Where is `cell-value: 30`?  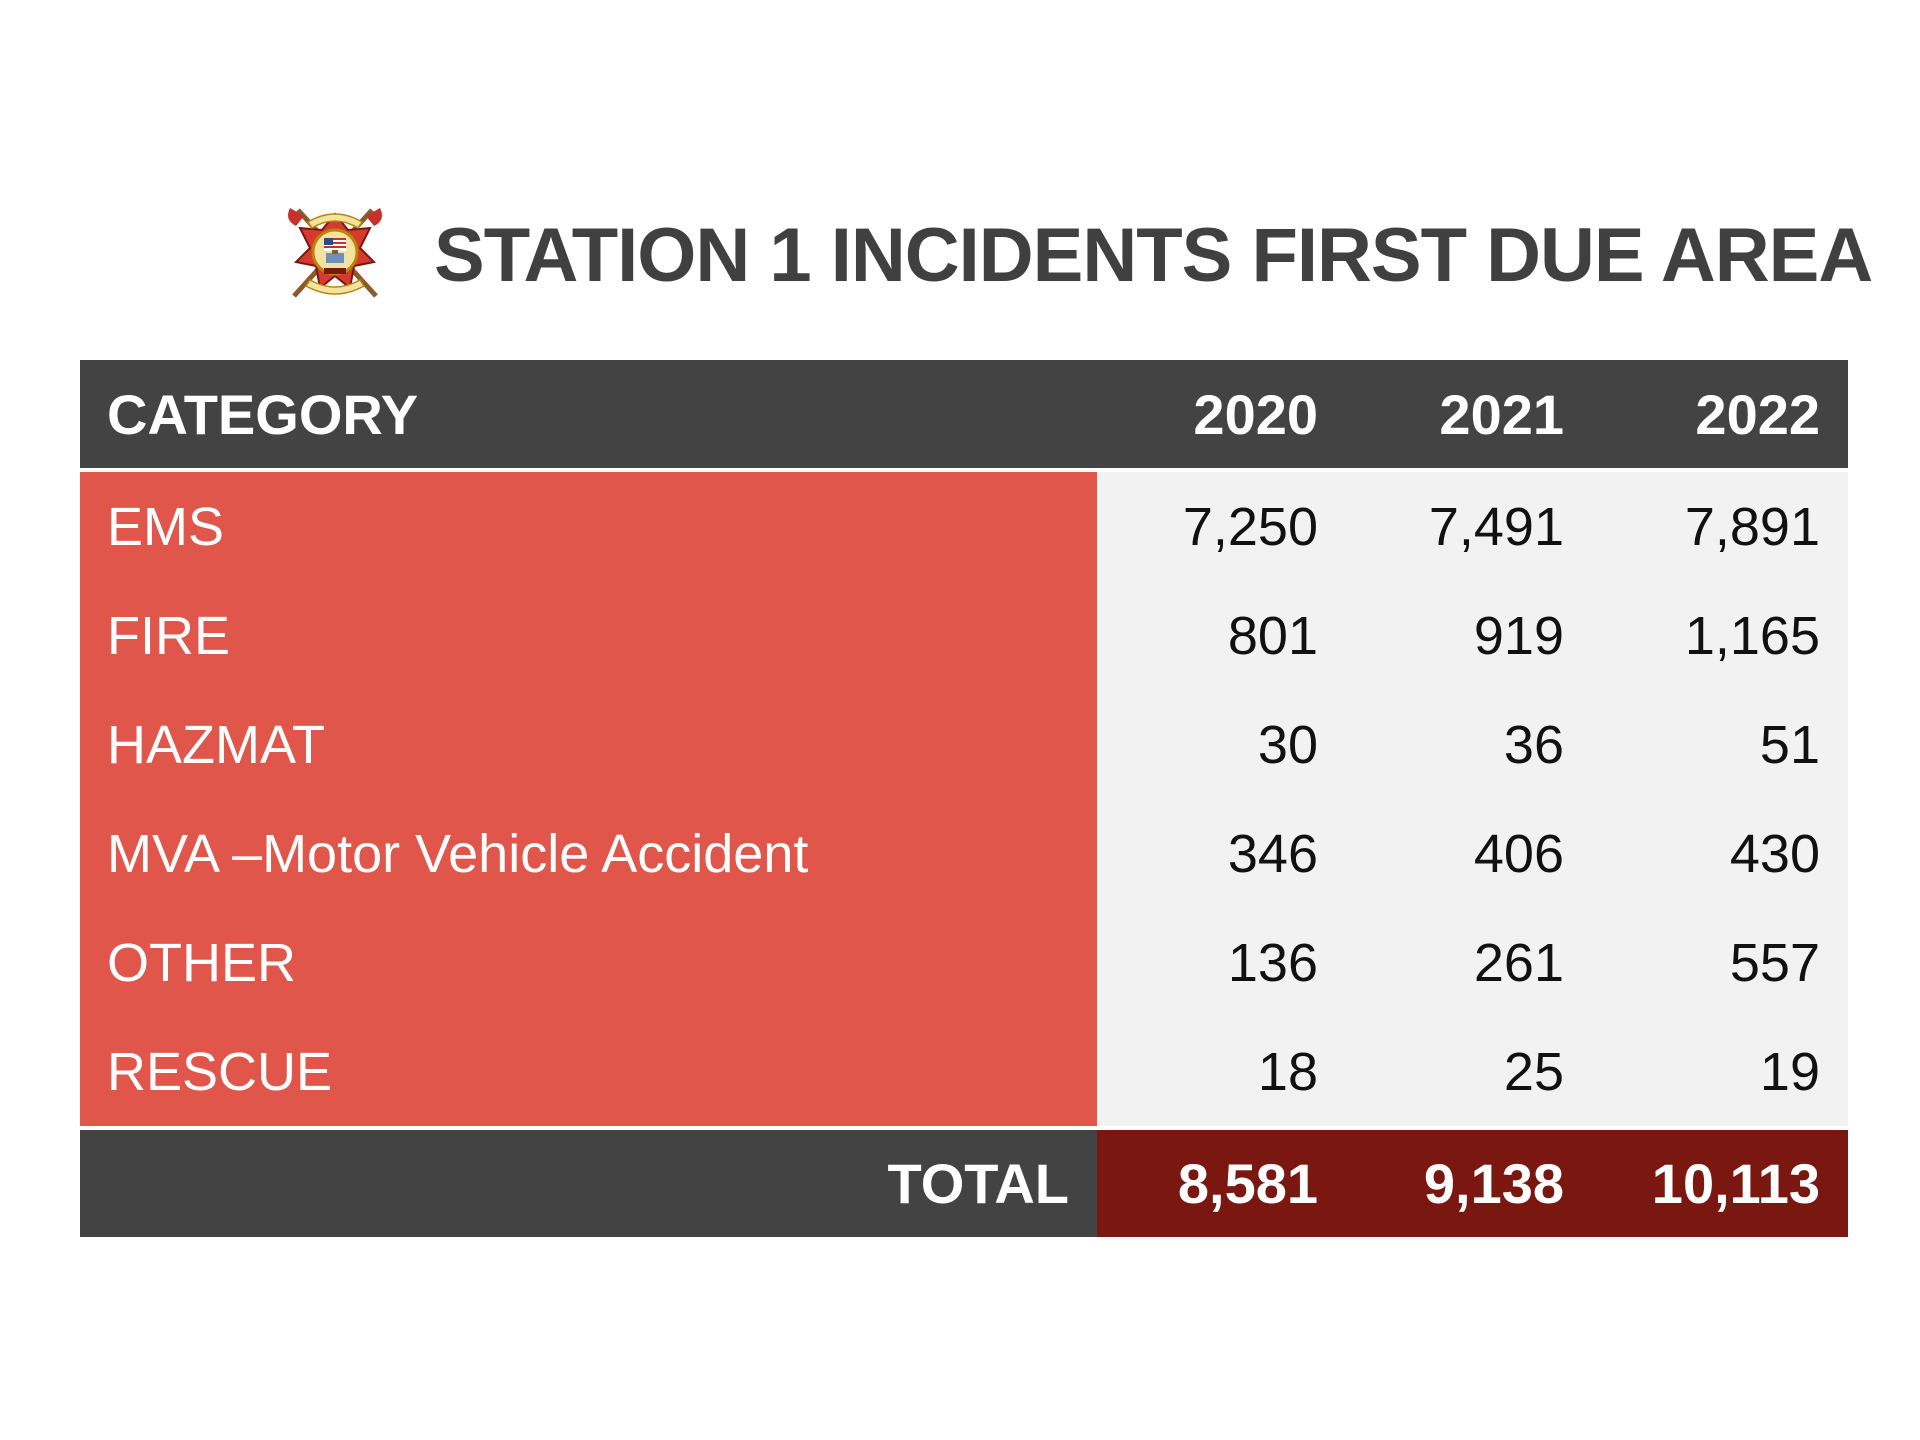 cell-value: 30 is located at coordinates (1287, 744).